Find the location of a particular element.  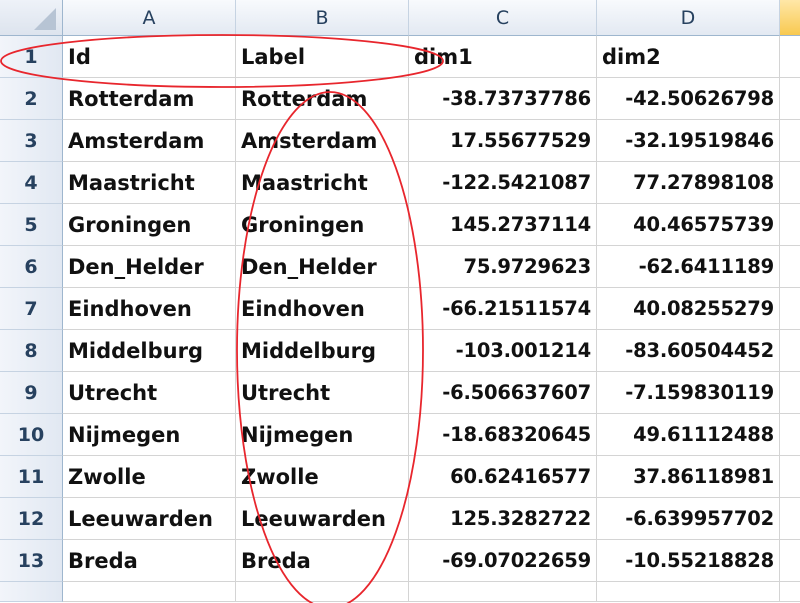

cell-b6: Den_Helder is located at coordinates (322, 267).